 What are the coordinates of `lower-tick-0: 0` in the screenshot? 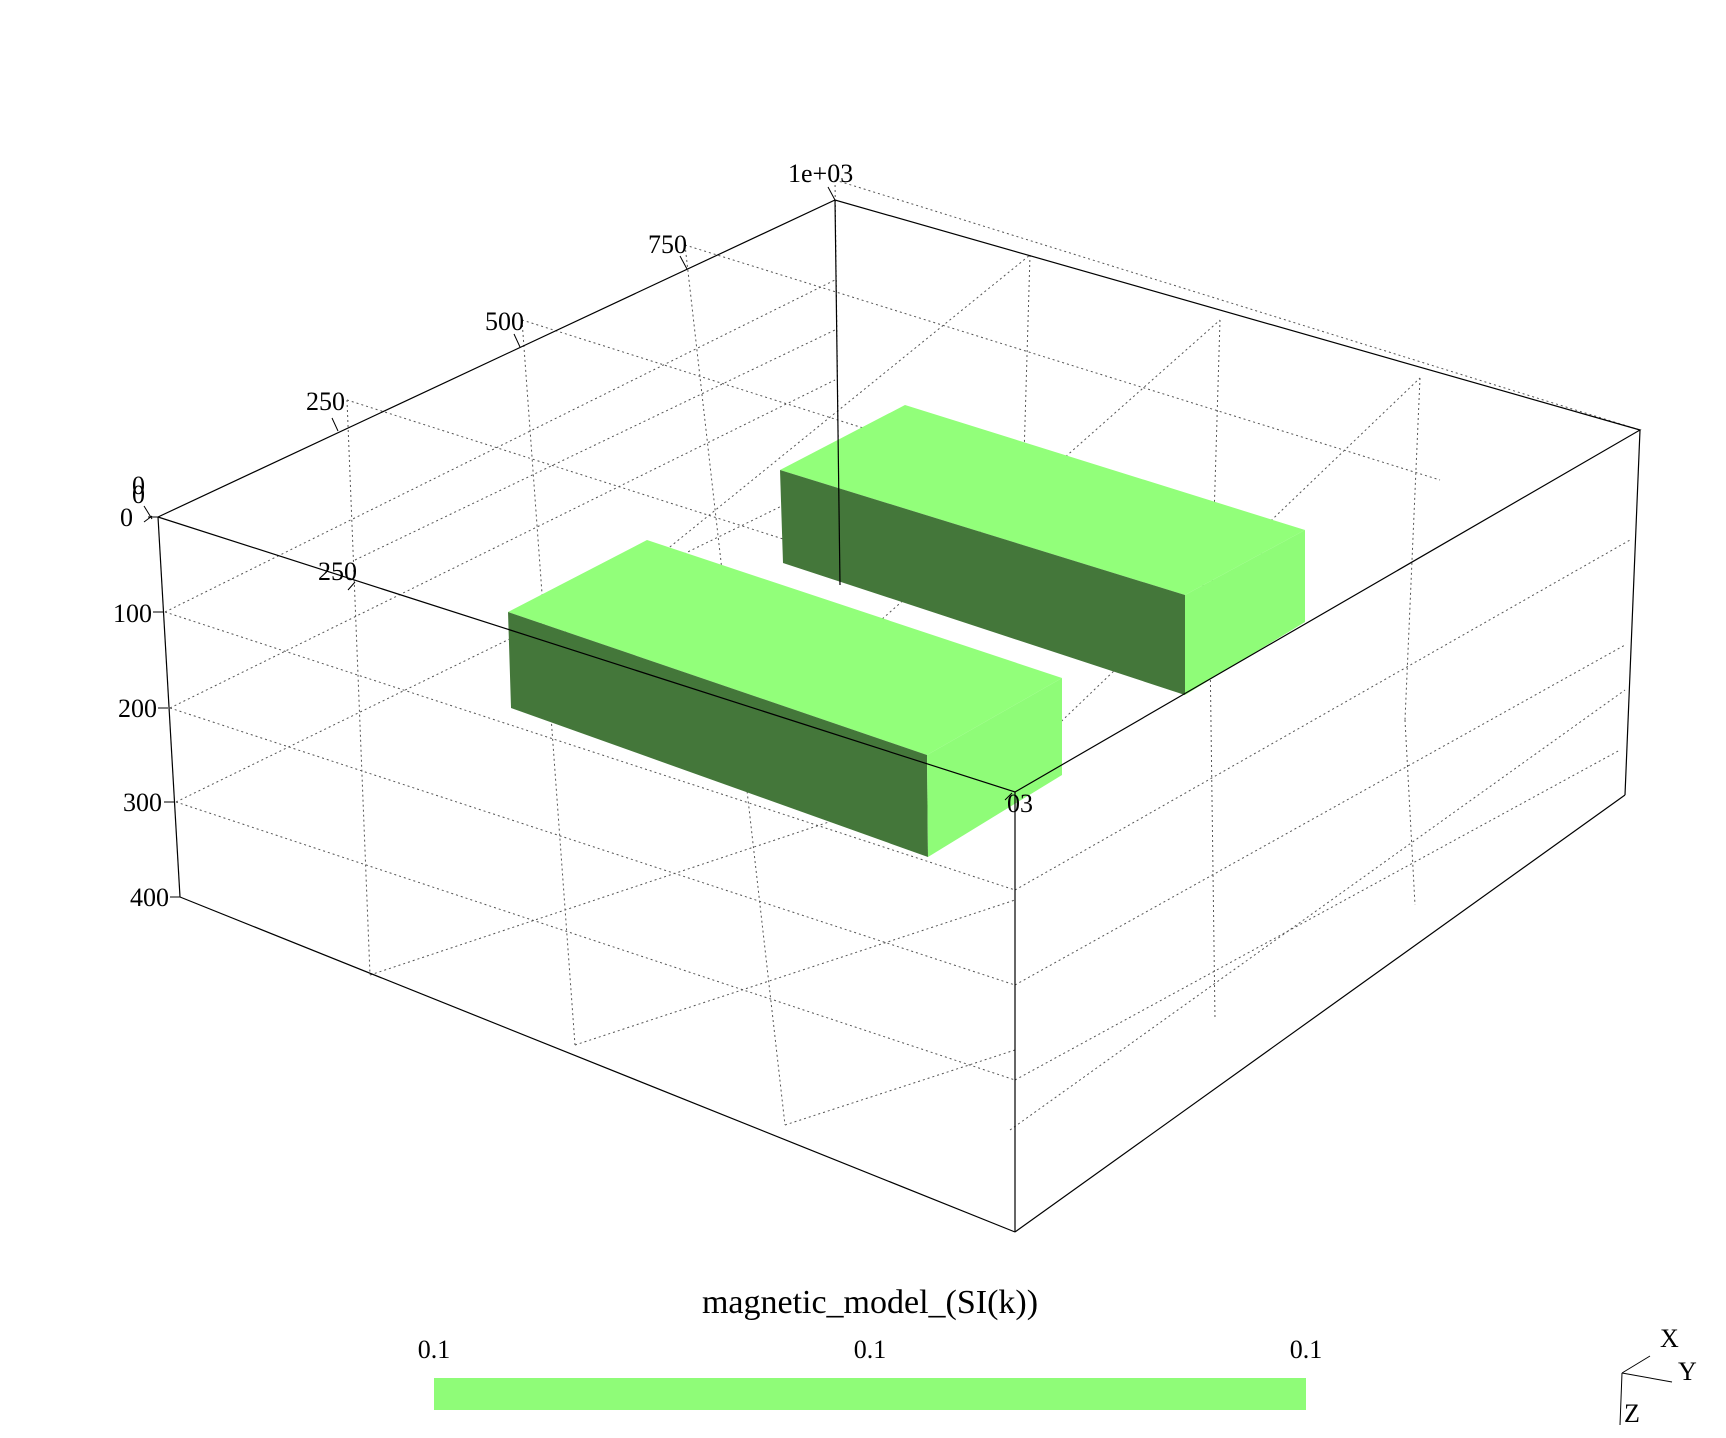 It's located at (138, 485).